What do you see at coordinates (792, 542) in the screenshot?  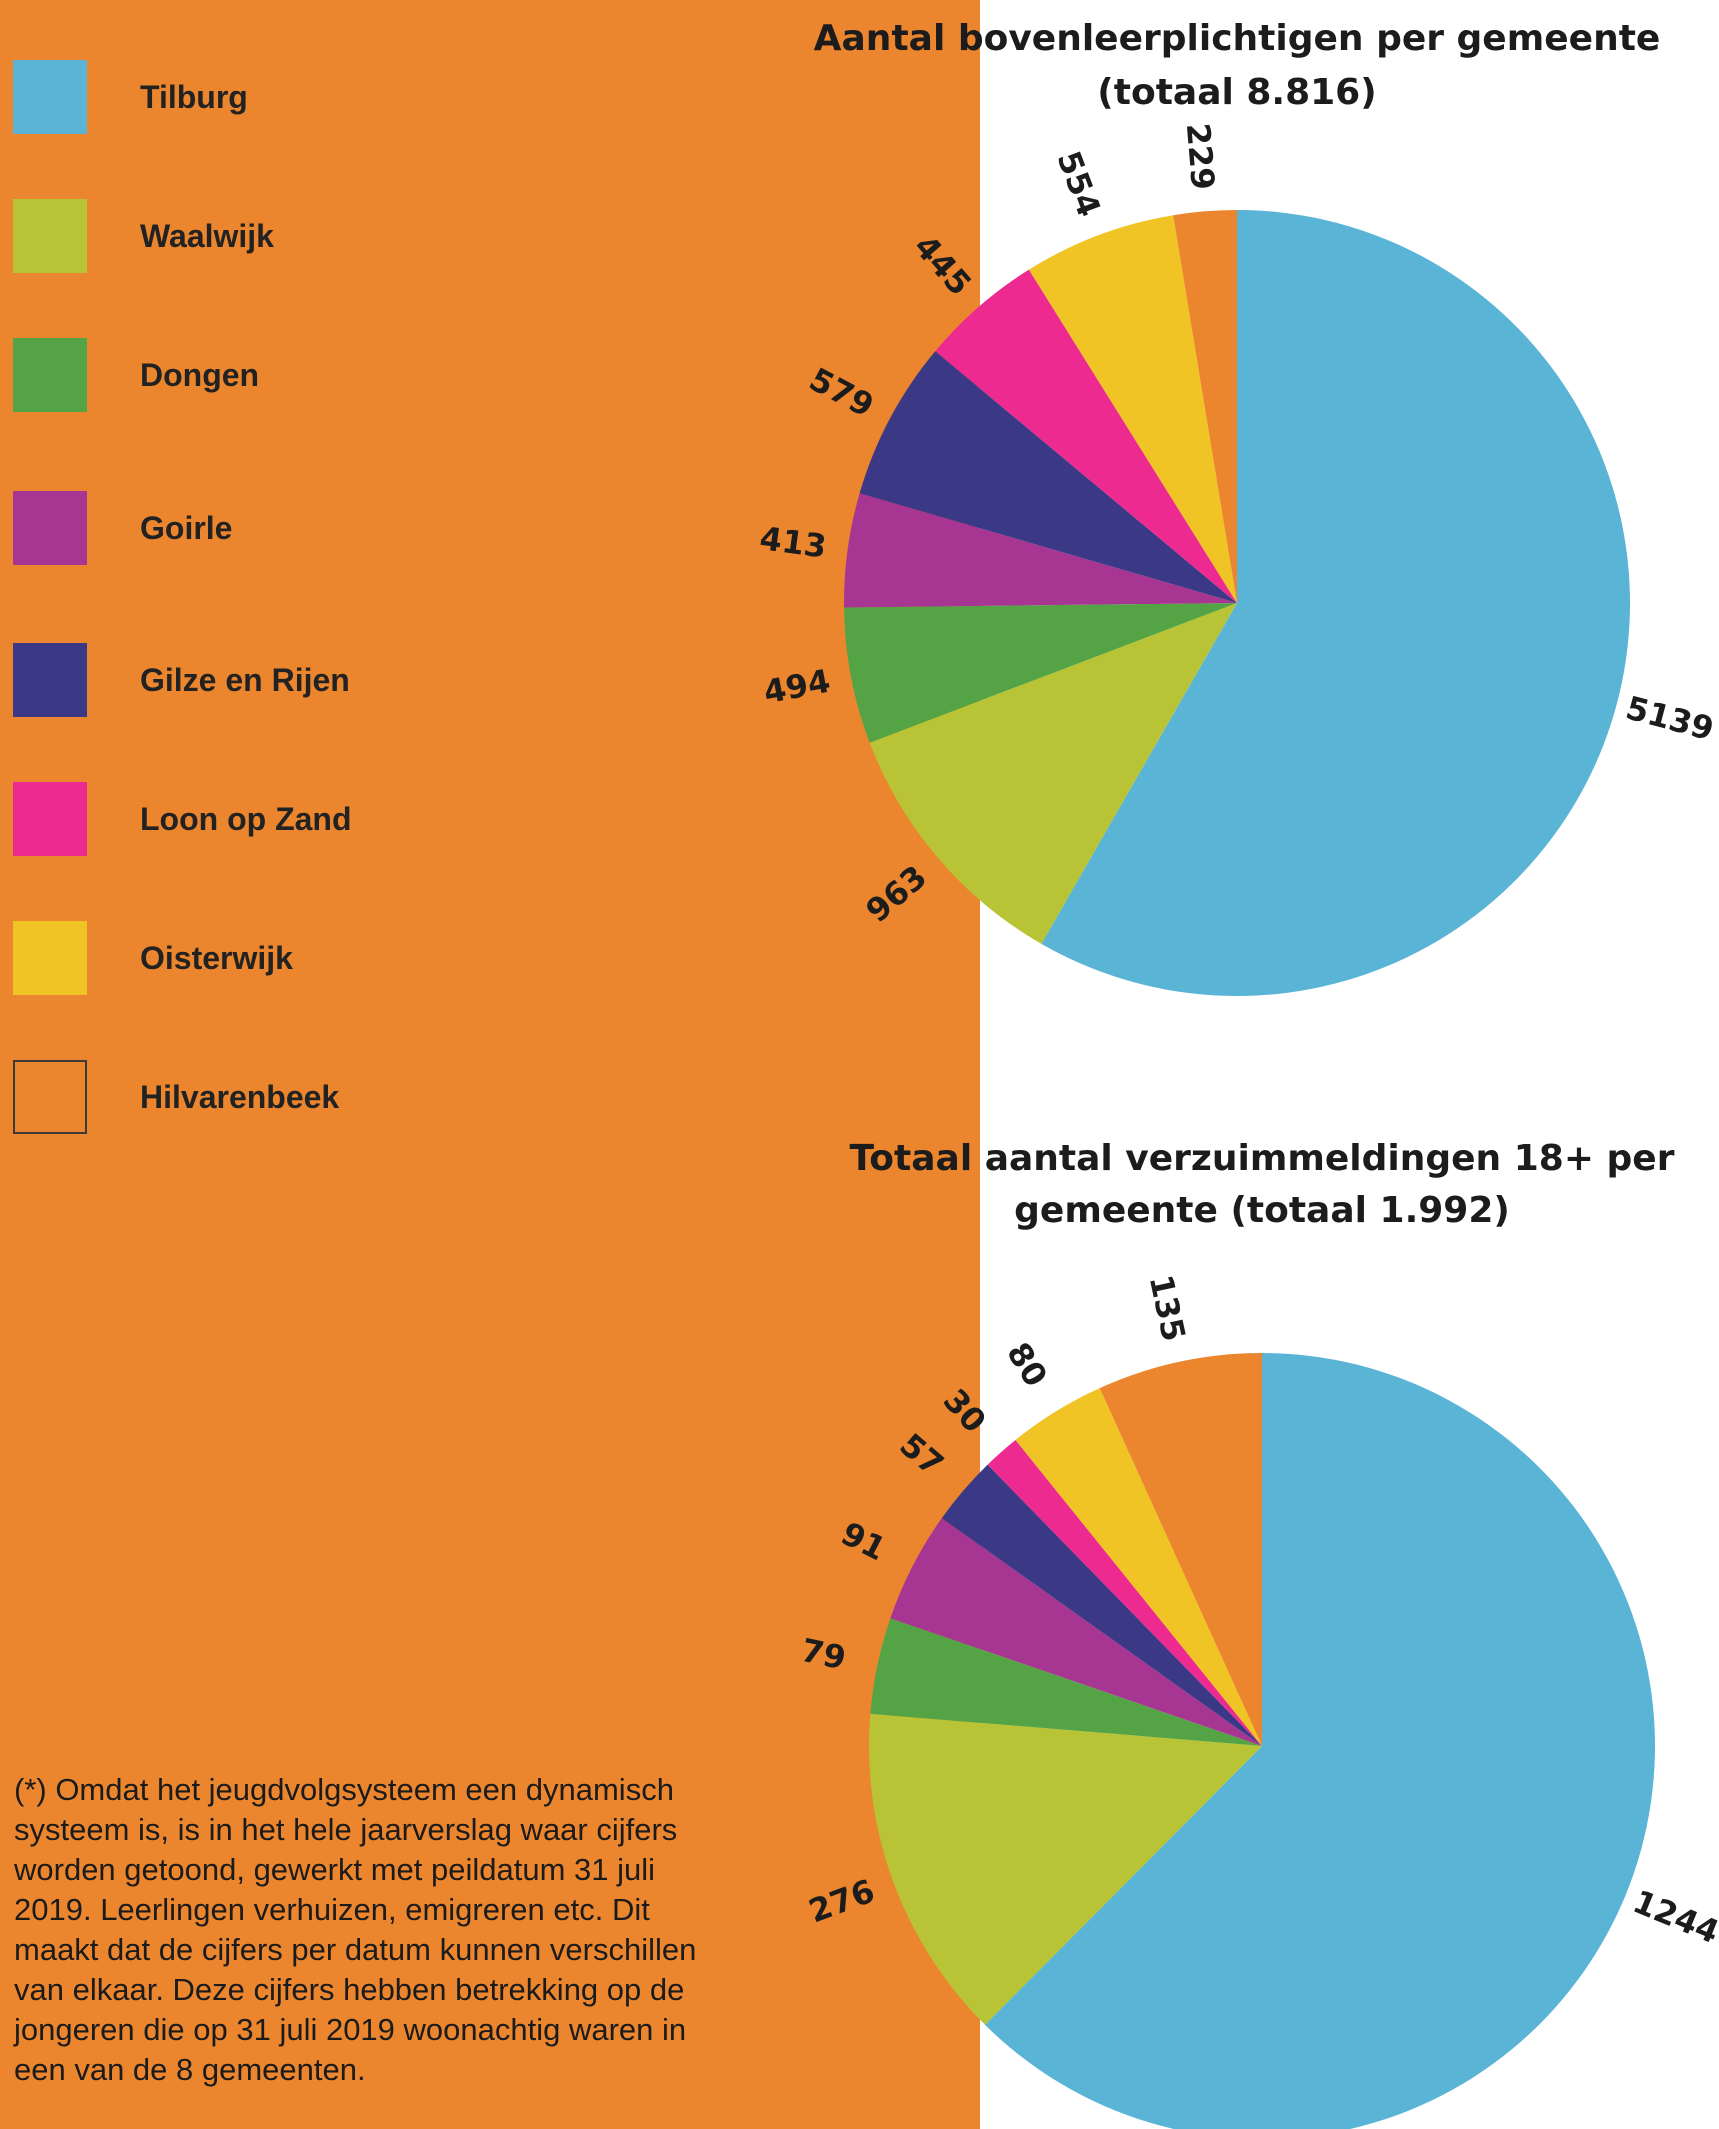 I see `slice-value-label: 413` at bounding box center [792, 542].